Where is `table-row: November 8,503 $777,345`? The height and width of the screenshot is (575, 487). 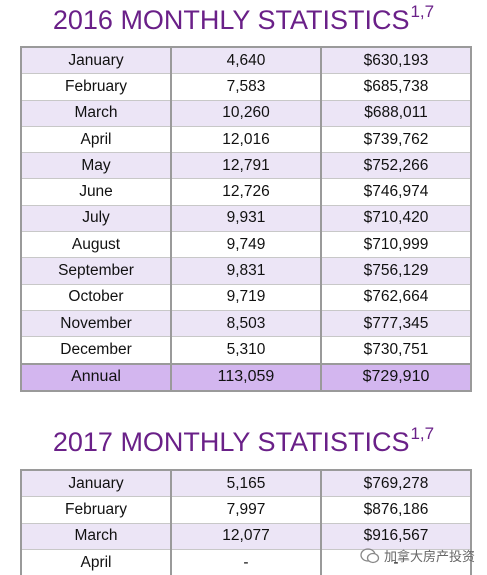 table-row: November 8,503 $777,345 is located at coordinates (246, 323).